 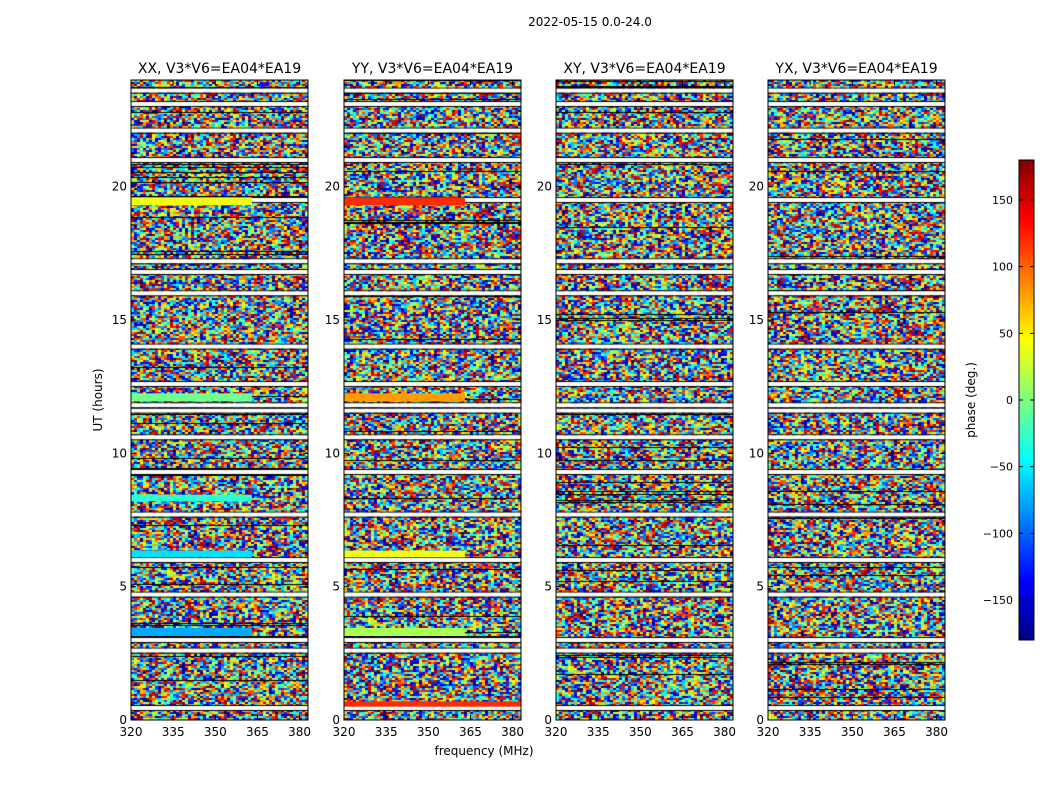 I want to click on figure-title: 2022-05-15 0.0-24.0, so click(x=590, y=22).